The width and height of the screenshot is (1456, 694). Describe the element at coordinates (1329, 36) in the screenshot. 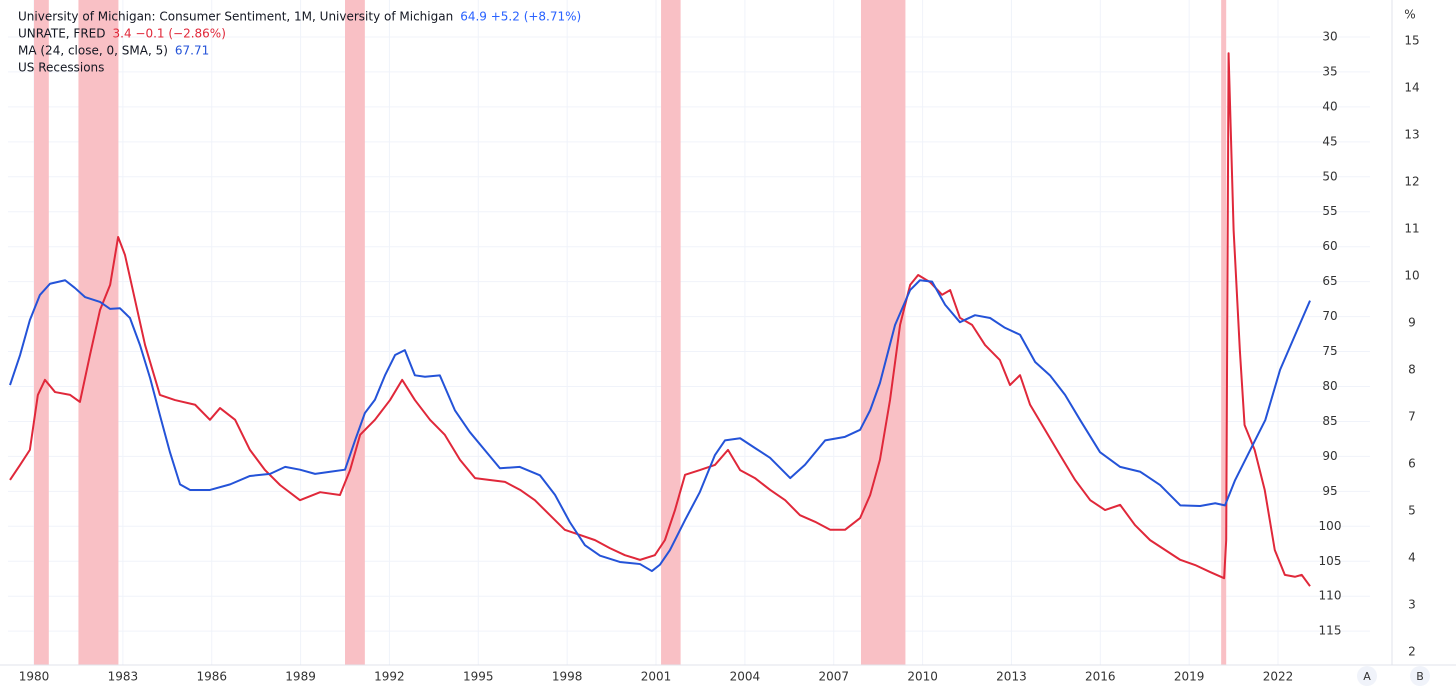

I see `y-tick-label: 30` at that location.